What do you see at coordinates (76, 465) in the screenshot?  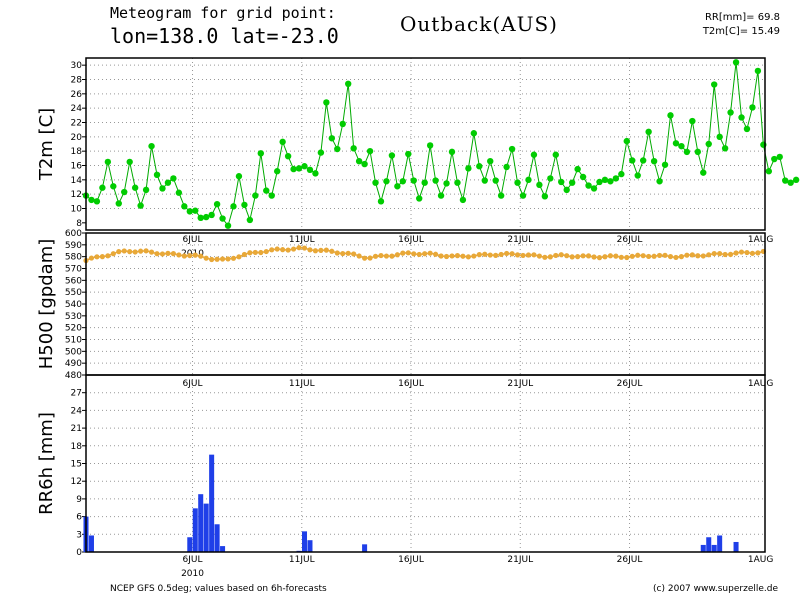 I see `y-tick-label: 15` at bounding box center [76, 465].